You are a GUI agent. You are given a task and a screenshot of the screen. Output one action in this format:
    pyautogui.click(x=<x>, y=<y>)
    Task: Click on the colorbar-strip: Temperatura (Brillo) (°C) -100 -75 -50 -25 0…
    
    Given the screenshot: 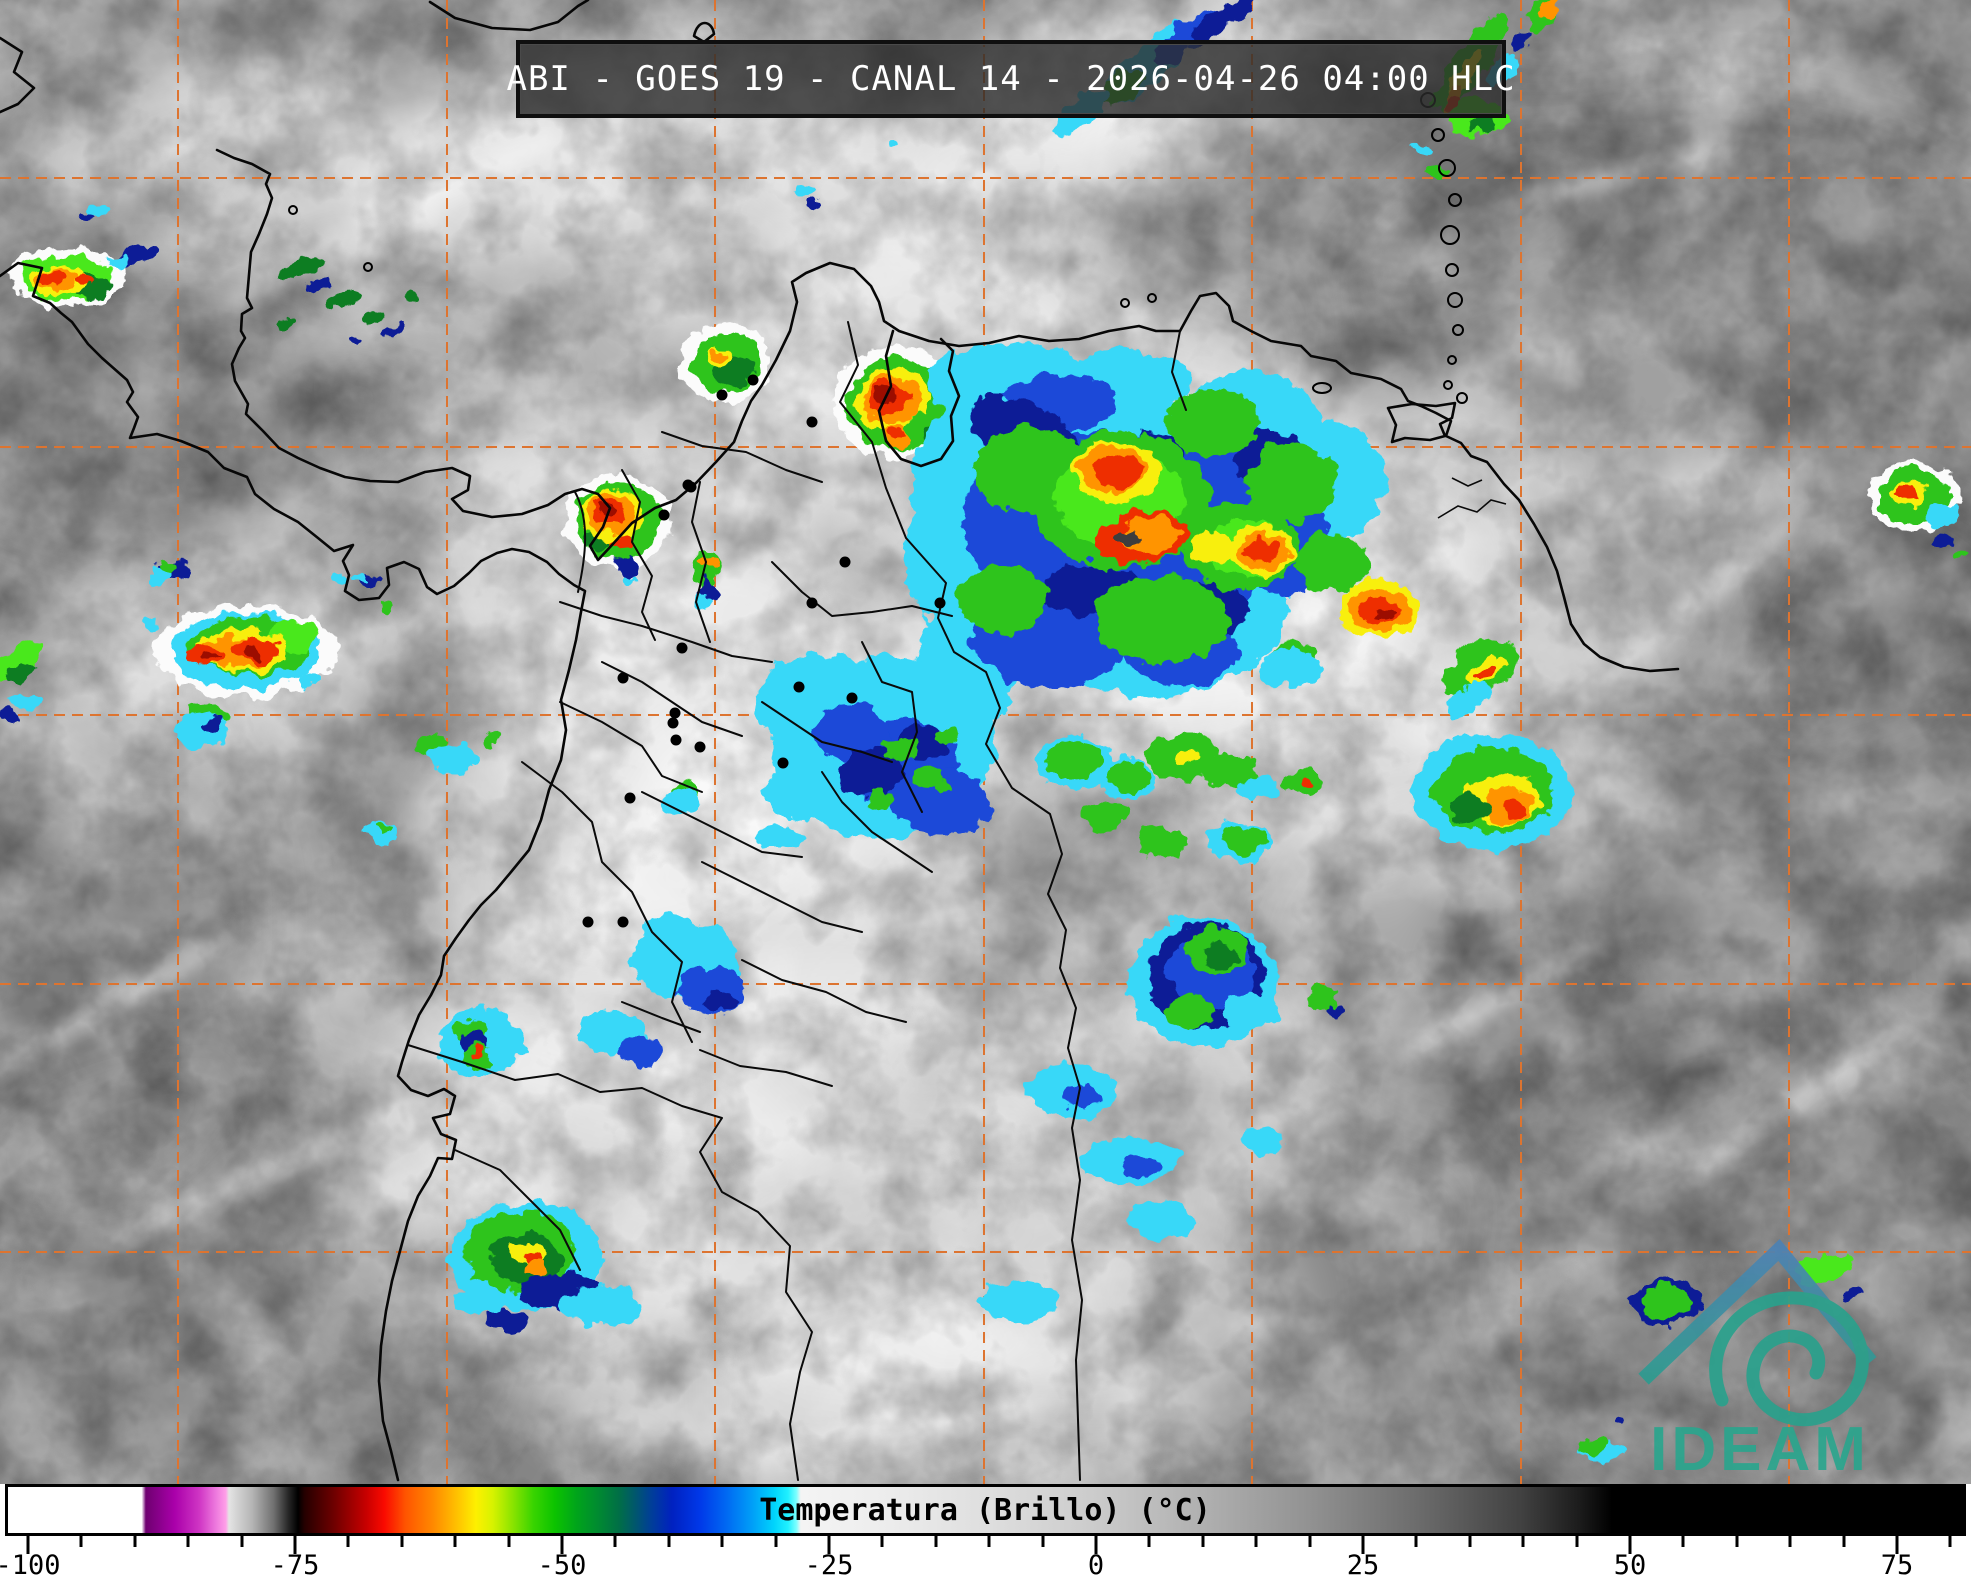 What is the action you would take?
    pyautogui.click(x=985, y=1532)
    